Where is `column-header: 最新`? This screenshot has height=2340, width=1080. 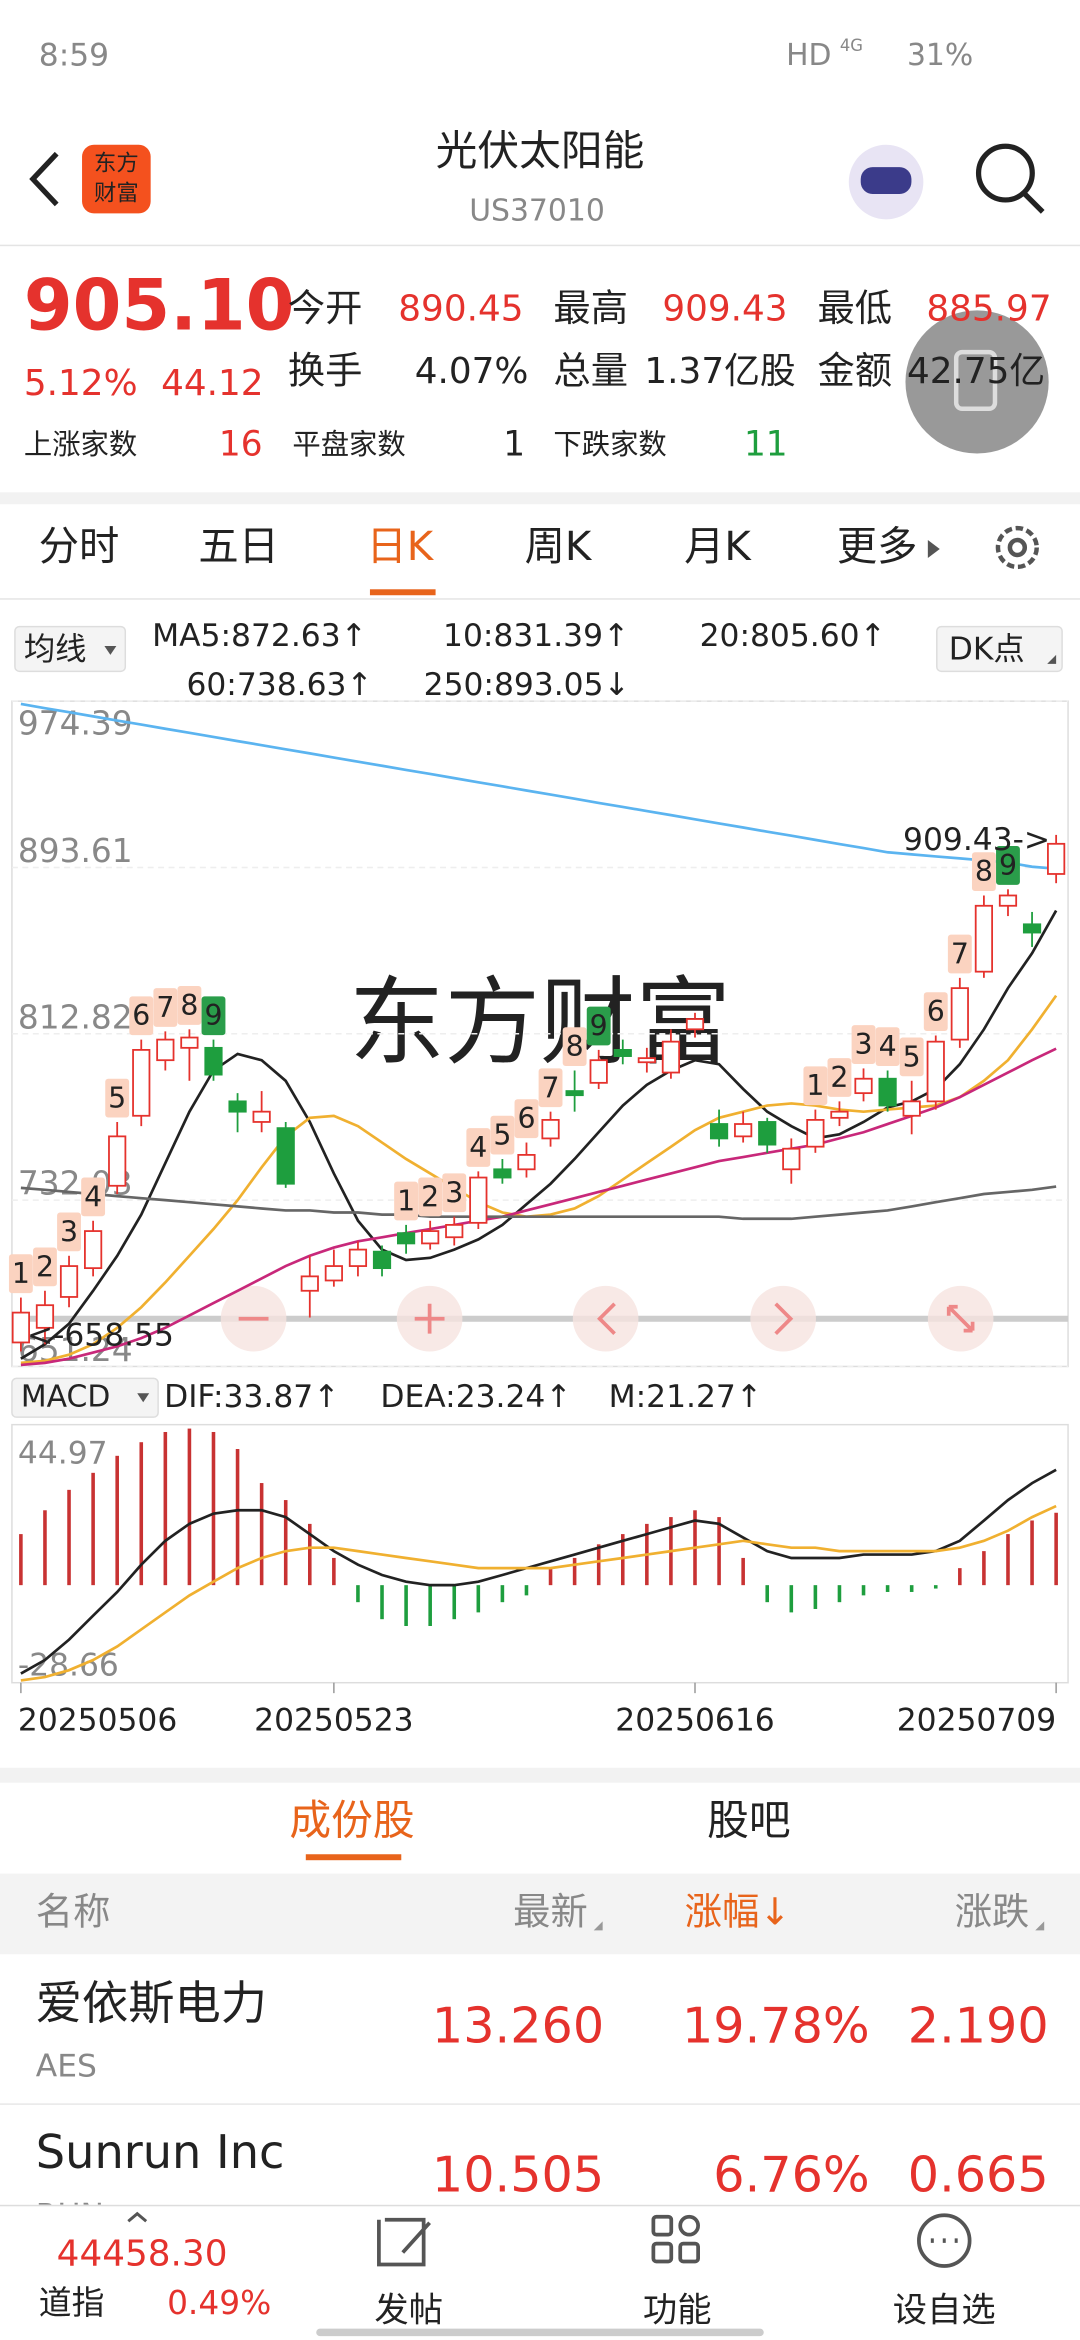 column-header: 最新 is located at coordinates (550, 1911).